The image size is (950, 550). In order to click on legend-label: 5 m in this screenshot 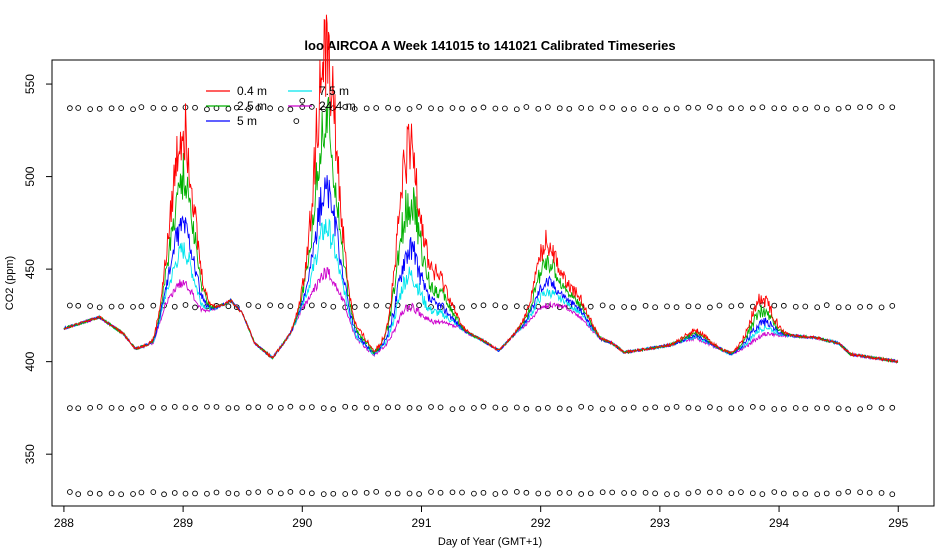, I will do `click(247, 121)`.